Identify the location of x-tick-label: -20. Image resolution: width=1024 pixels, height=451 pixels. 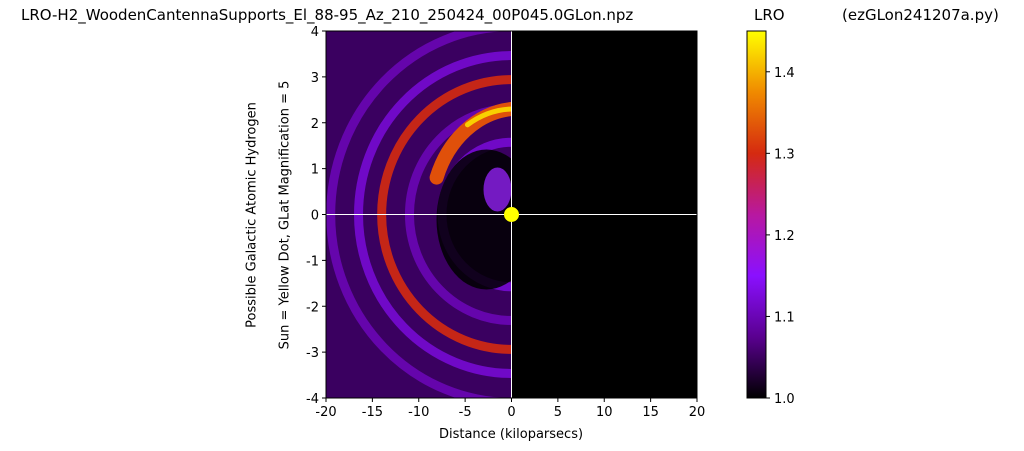
(325, 412).